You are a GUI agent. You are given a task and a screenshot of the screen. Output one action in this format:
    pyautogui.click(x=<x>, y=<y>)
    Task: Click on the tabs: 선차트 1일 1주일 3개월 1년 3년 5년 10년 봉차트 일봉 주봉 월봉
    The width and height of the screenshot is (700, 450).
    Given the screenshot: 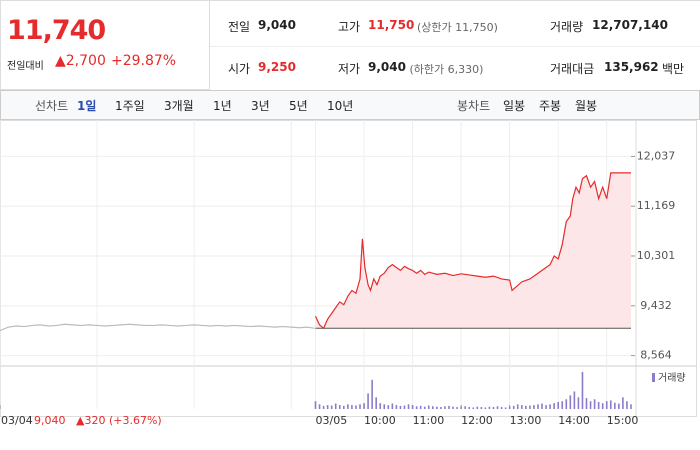 What is the action you would take?
    pyautogui.click(x=350, y=105)
    